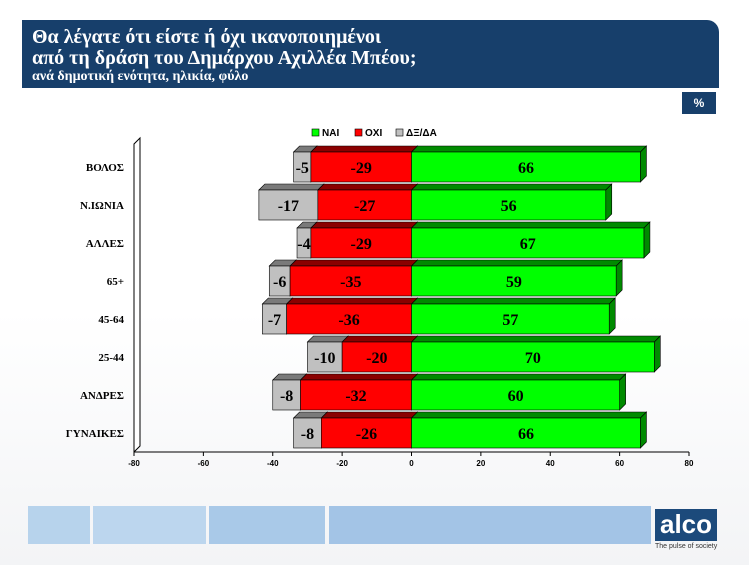  What do you see at coordinates (279, 282) in the screenshot?
I see `dk-value-label: -6` at bounding box center [279, 282].